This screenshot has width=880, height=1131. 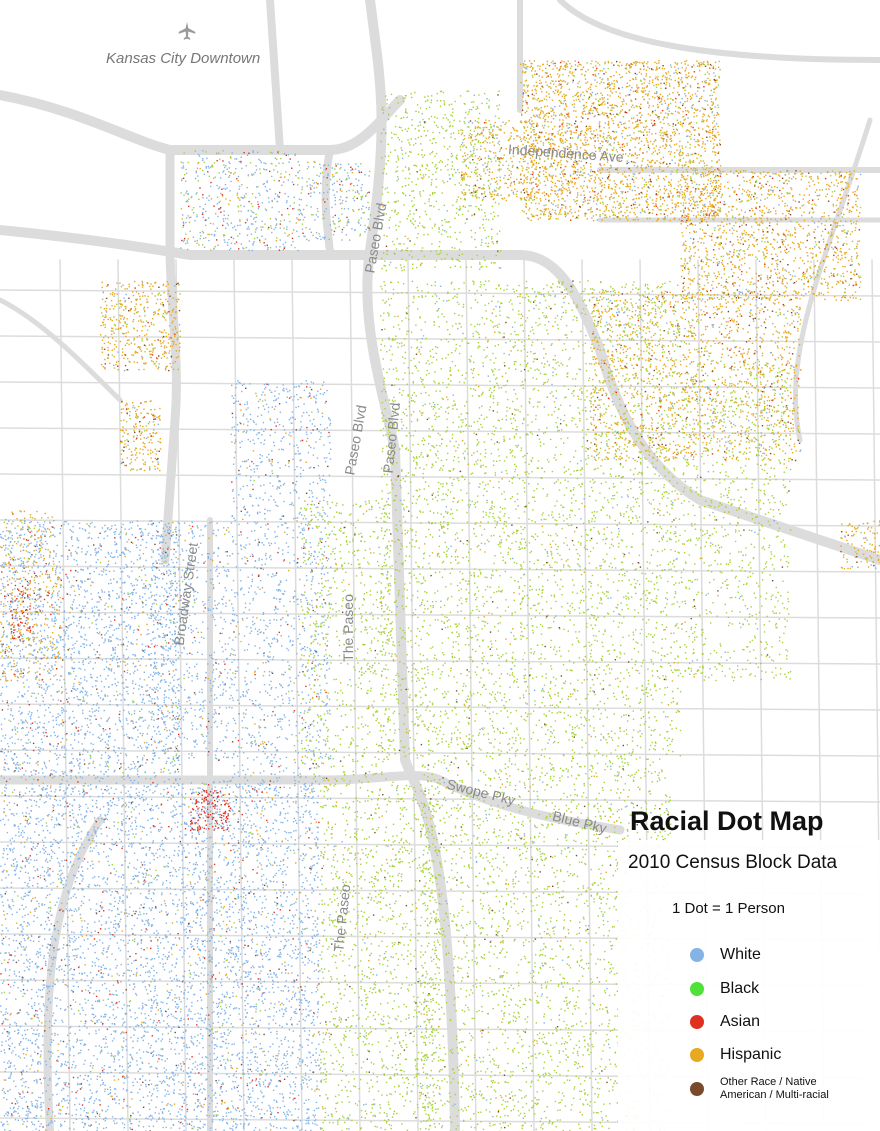 What do you see at coordinates (750, 1055) in the screenshot?
I see `legend-label-hispanic: Hispanic` at bounding box center [750, 1055].